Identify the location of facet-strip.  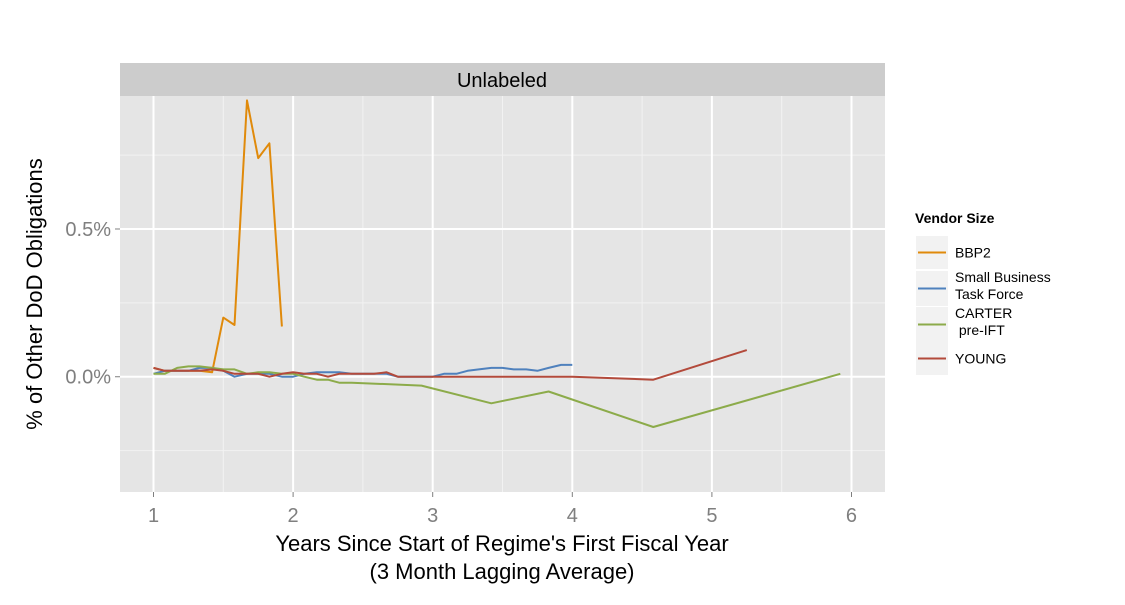
(502, 79).